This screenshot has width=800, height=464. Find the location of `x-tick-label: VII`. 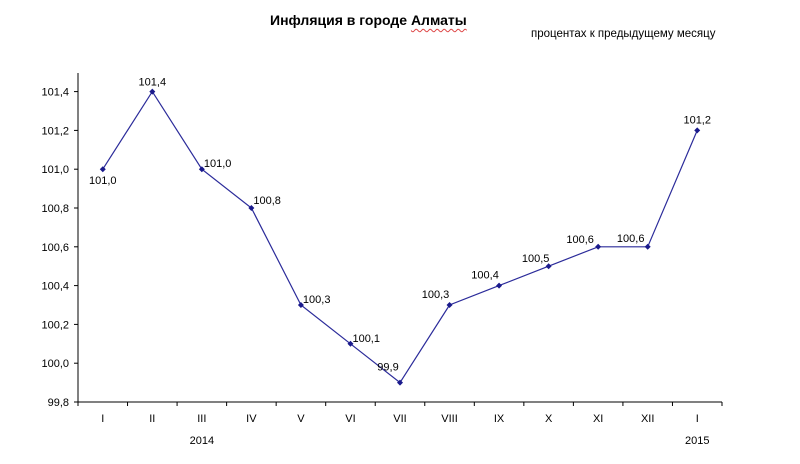

x-tick-label: VII is located at coordinates (399, 419).